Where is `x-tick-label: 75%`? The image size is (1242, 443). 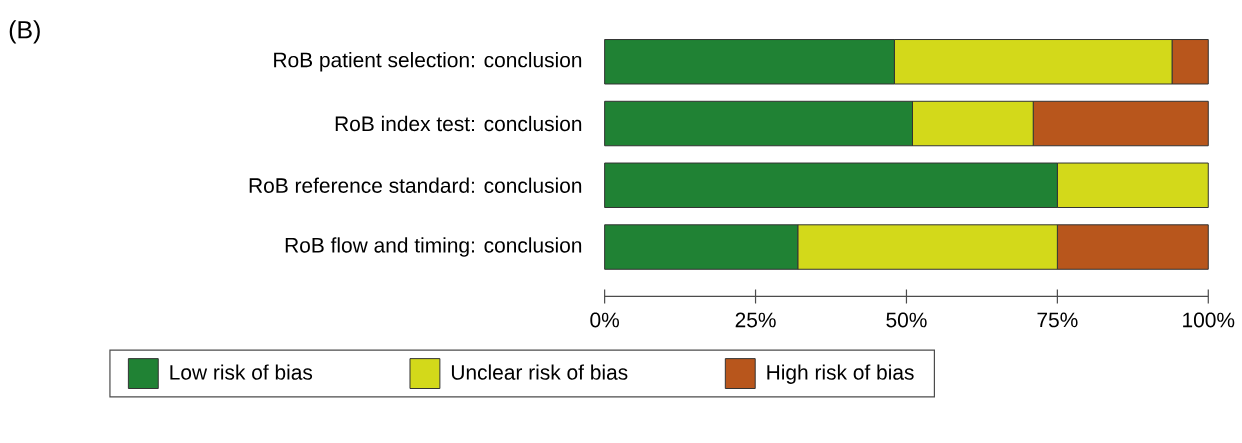
x-tick-label: 75% is located at coordinates (1057, 320).